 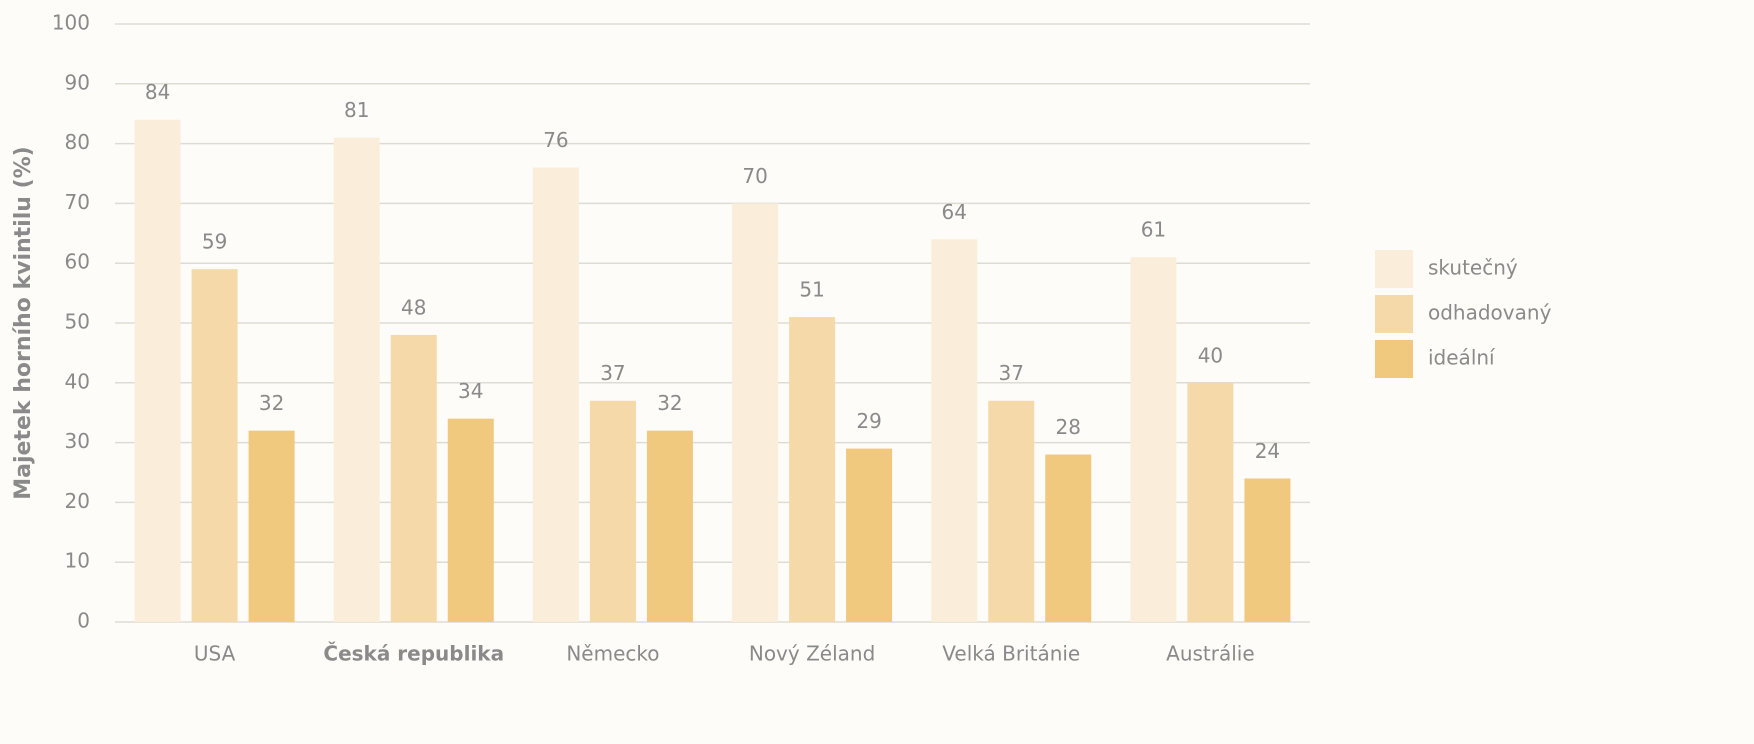 What do you see at coordinates (1490, 313) in the screenshot?
I see `legend-label: odhadovaný` at bounding box center [1490, 313].